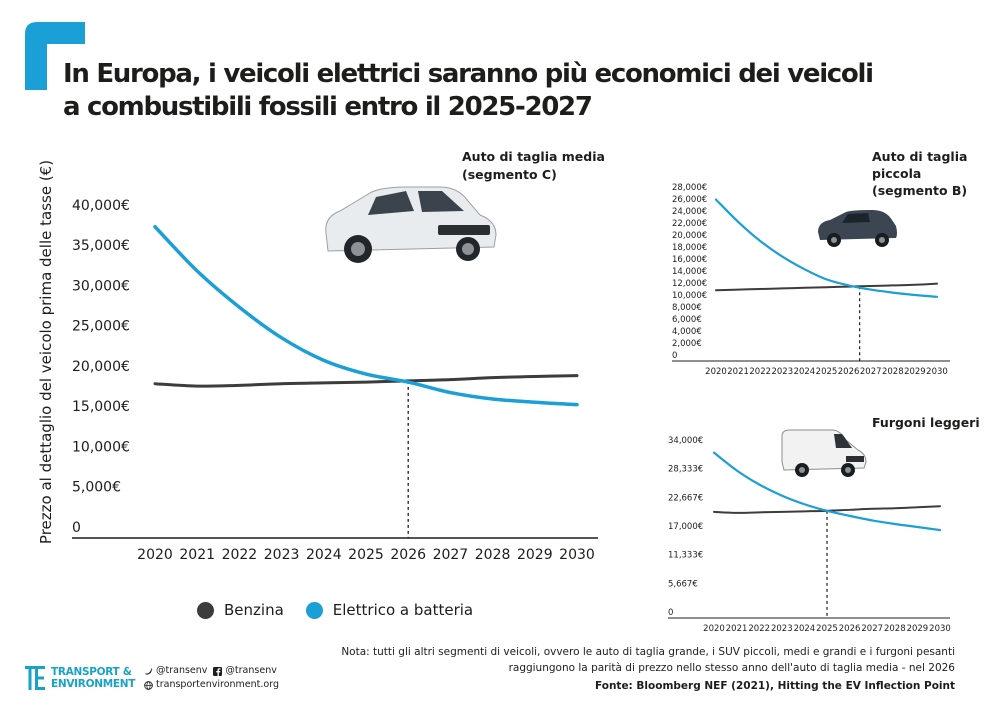  I want to click on y-tick-label: 28,000€, so click(689, 188).